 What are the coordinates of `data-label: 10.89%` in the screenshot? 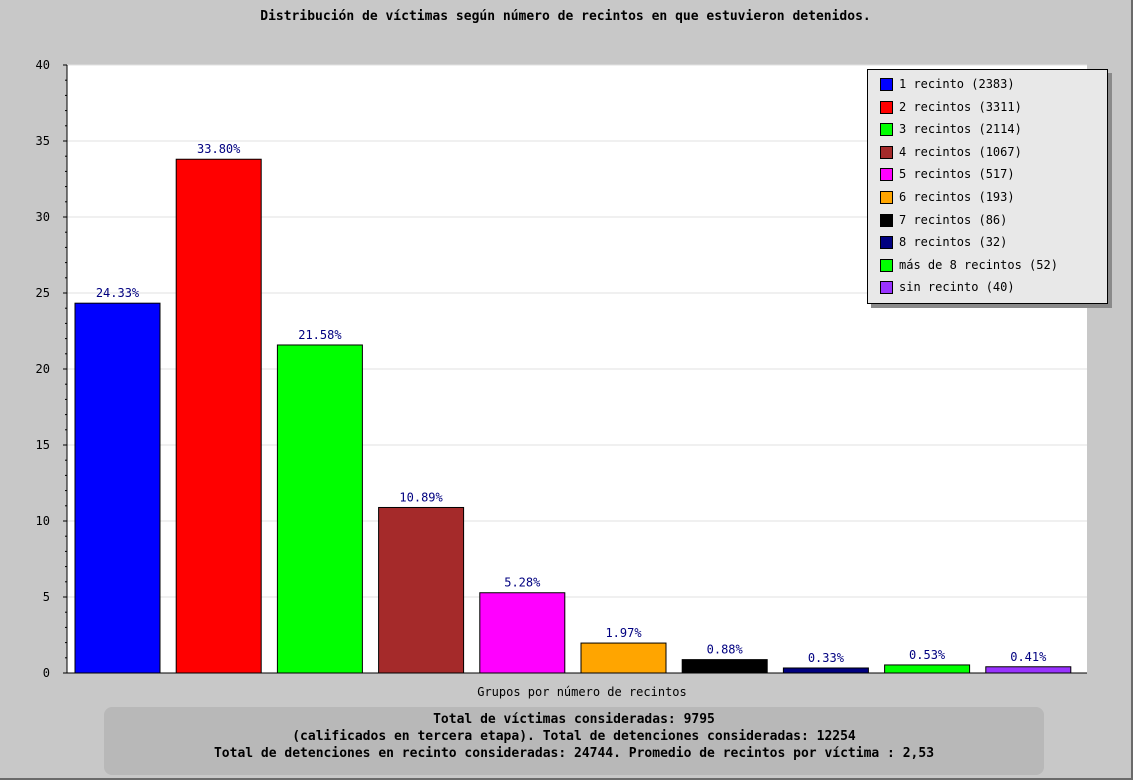 It's located at (421, 497).